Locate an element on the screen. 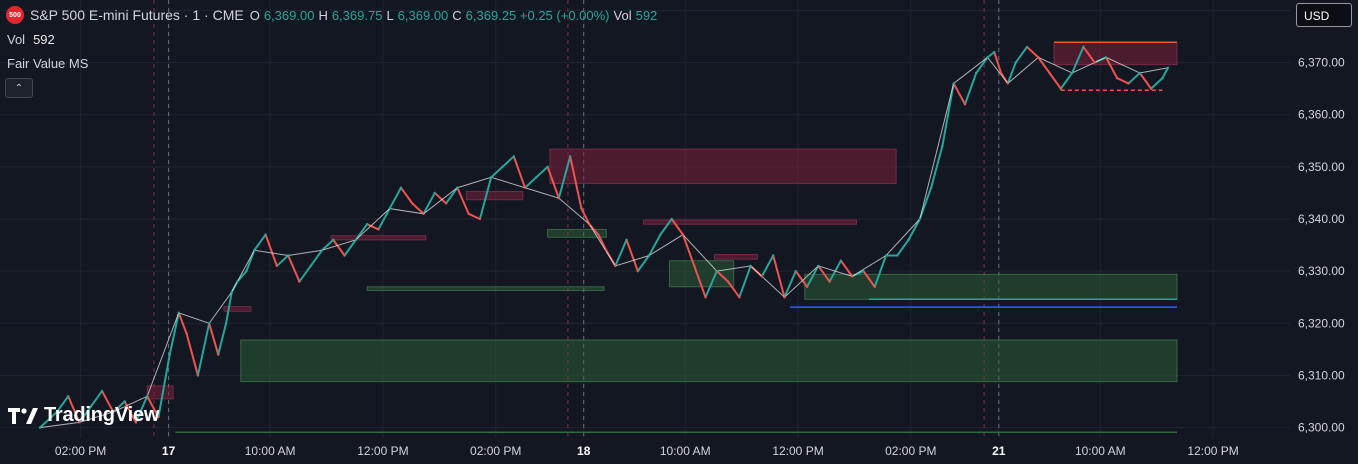  indicator-legend: Fair Value MS is located at coordinates (47, 63).